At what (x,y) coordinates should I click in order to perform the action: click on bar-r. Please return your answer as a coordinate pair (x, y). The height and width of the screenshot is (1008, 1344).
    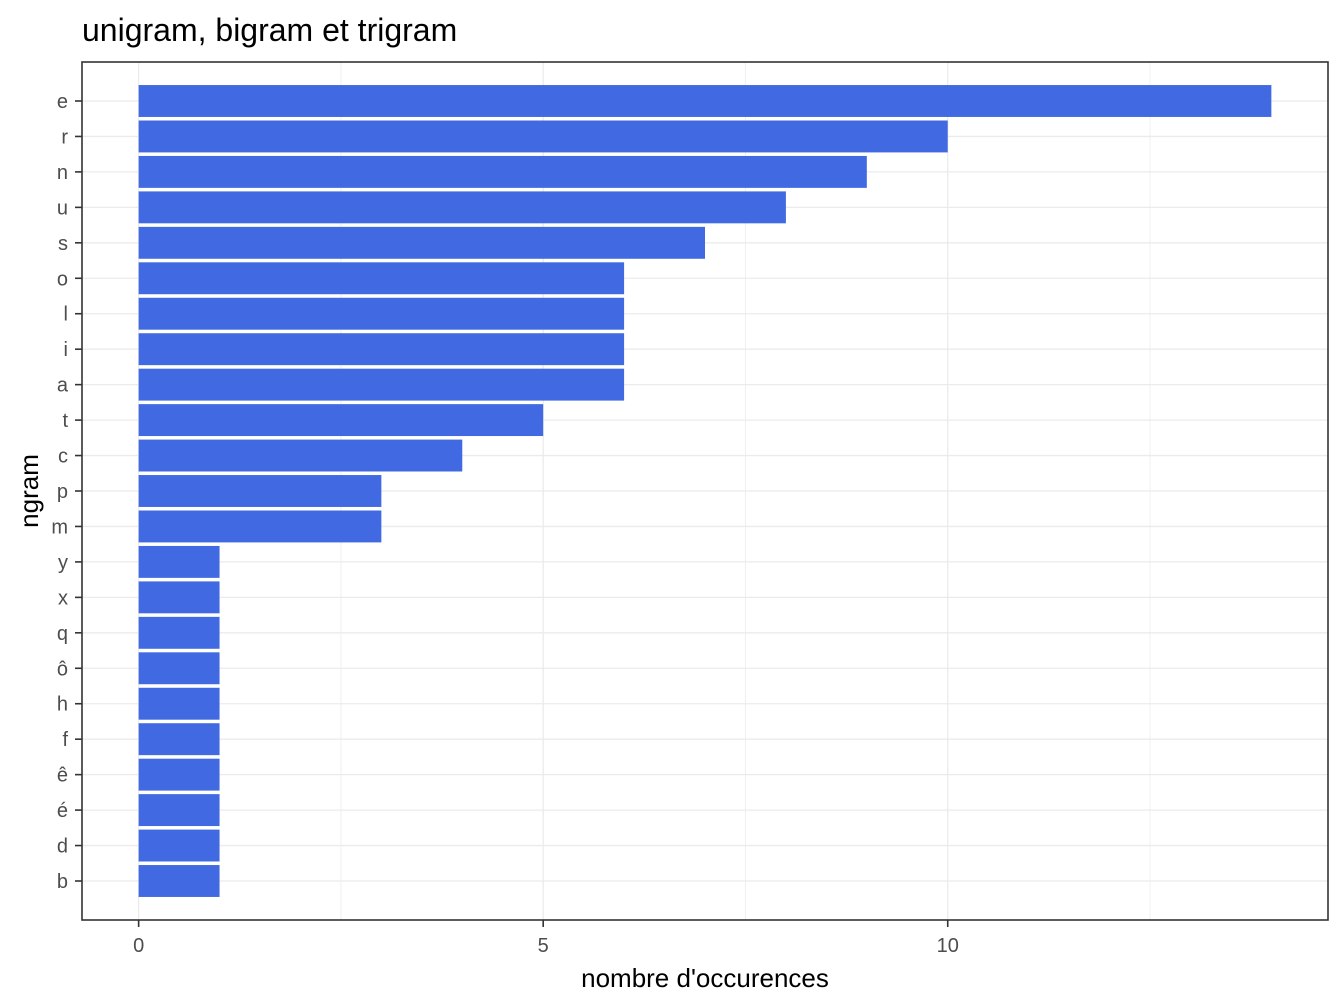
    Looking at the image, I should click on (543, 136).